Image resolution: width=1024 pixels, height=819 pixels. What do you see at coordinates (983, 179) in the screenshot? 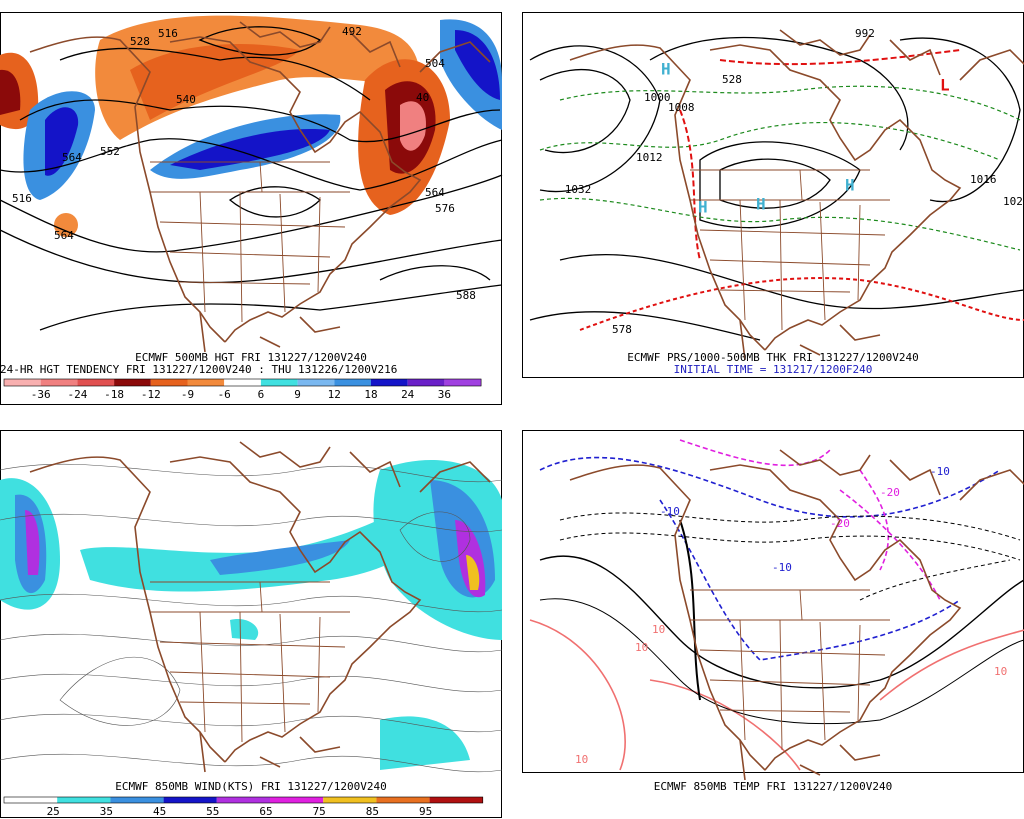
I see `contour-label: 1016` at bounding box center [983, 179].